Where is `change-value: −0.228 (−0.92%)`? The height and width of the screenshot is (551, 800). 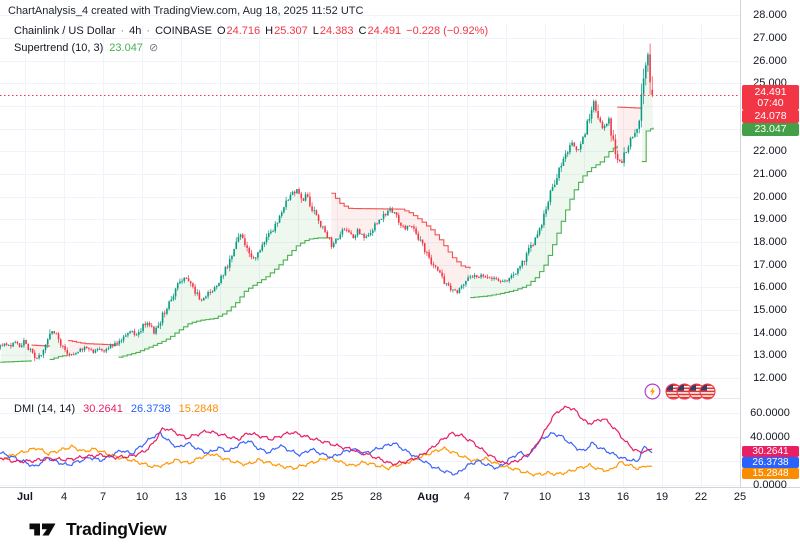
change-value: −0.228 (−0.92%) is located at coordinates (447, 31).